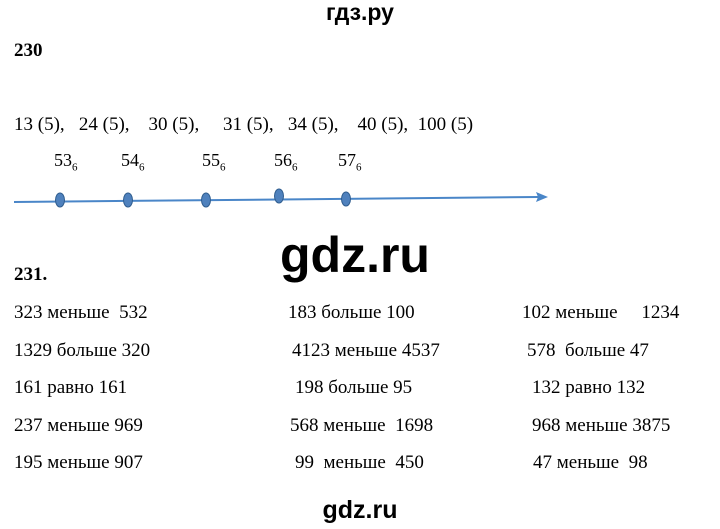 Image resolution: width=720 pixels, height=529 pixels. I want to click on comparison: 102 меньше 1234, so click(601, 312).